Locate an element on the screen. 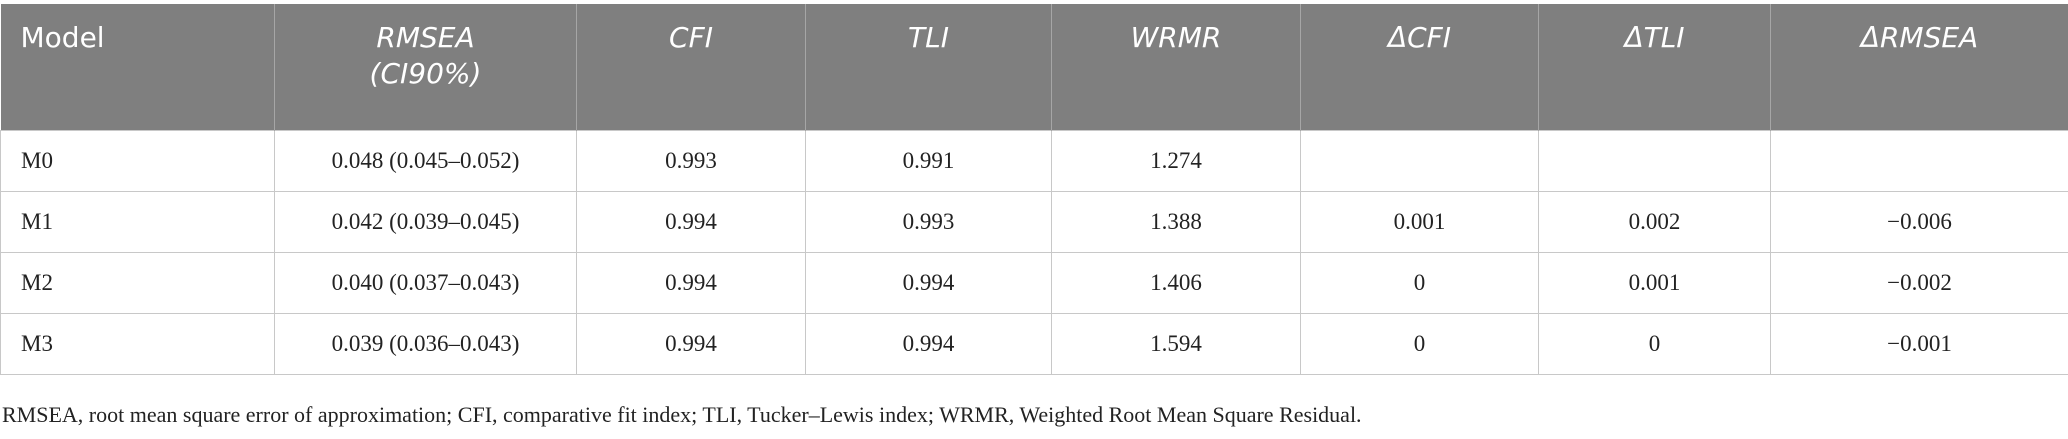  column-header: WRMR is located at coordinates (1176, 67).